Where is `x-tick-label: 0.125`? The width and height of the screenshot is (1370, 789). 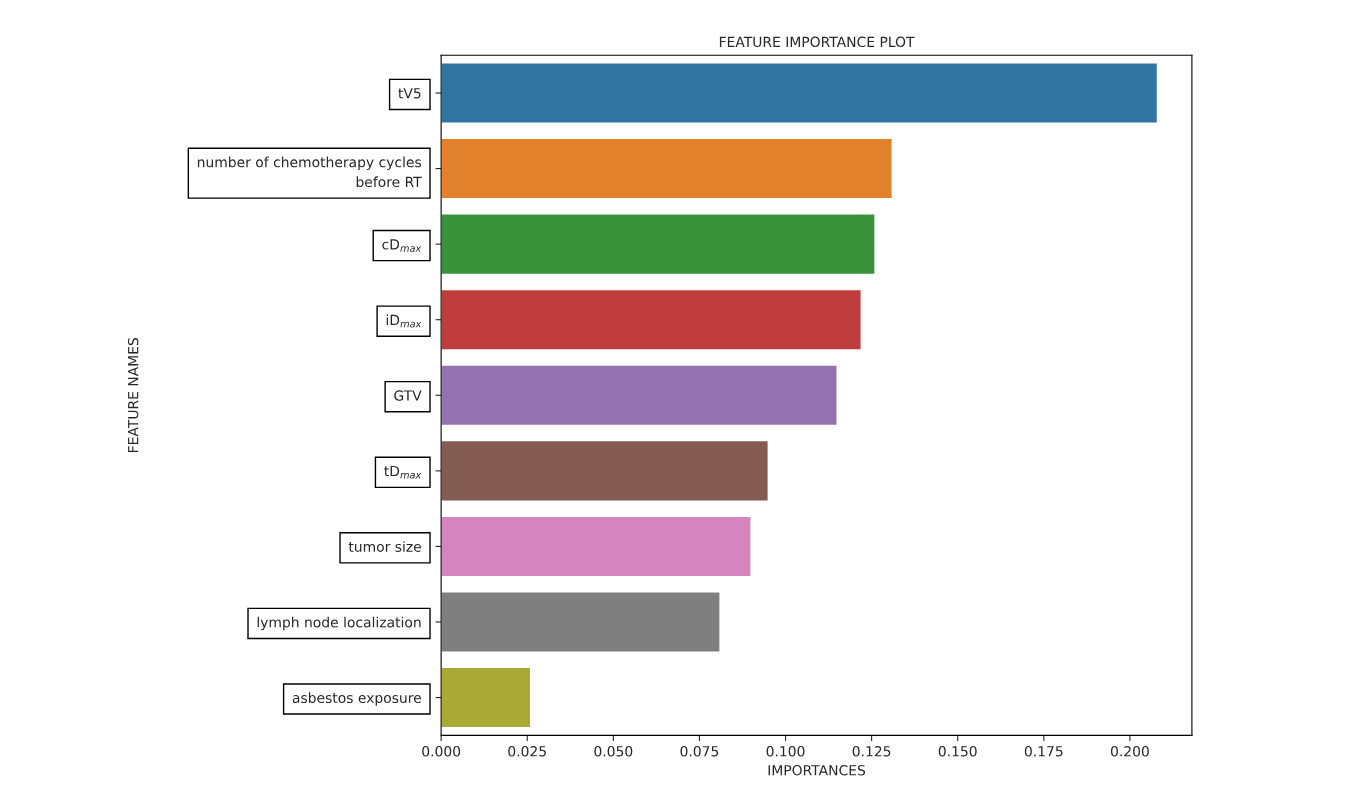
x-tick-label: 0.125 is located at coordinates (871, 751).